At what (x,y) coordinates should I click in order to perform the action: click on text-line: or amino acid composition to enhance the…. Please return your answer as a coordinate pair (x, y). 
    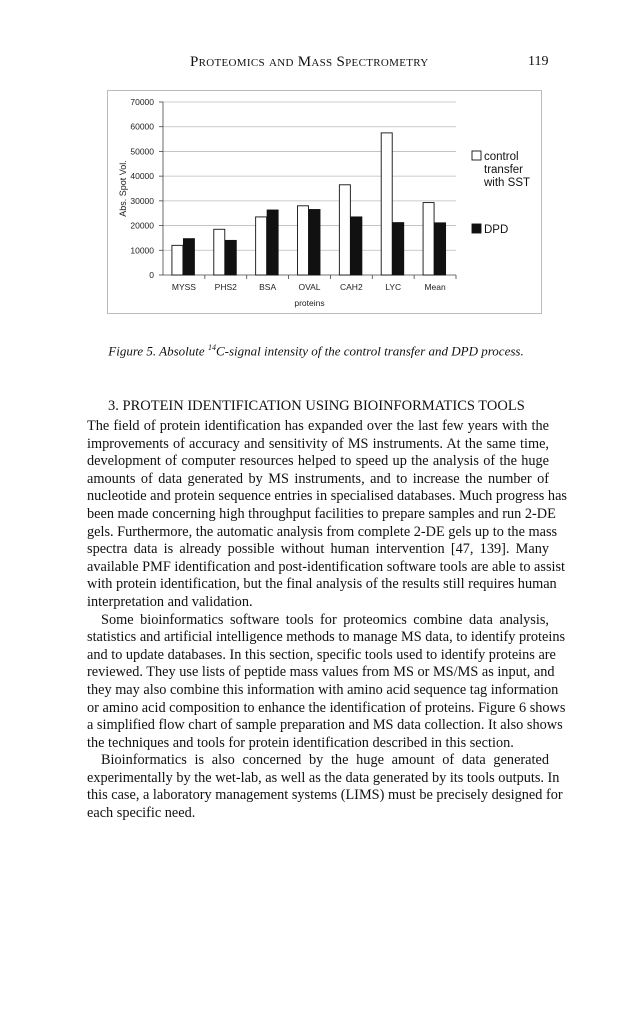
    Looking at the image, I should click on (326, 707).